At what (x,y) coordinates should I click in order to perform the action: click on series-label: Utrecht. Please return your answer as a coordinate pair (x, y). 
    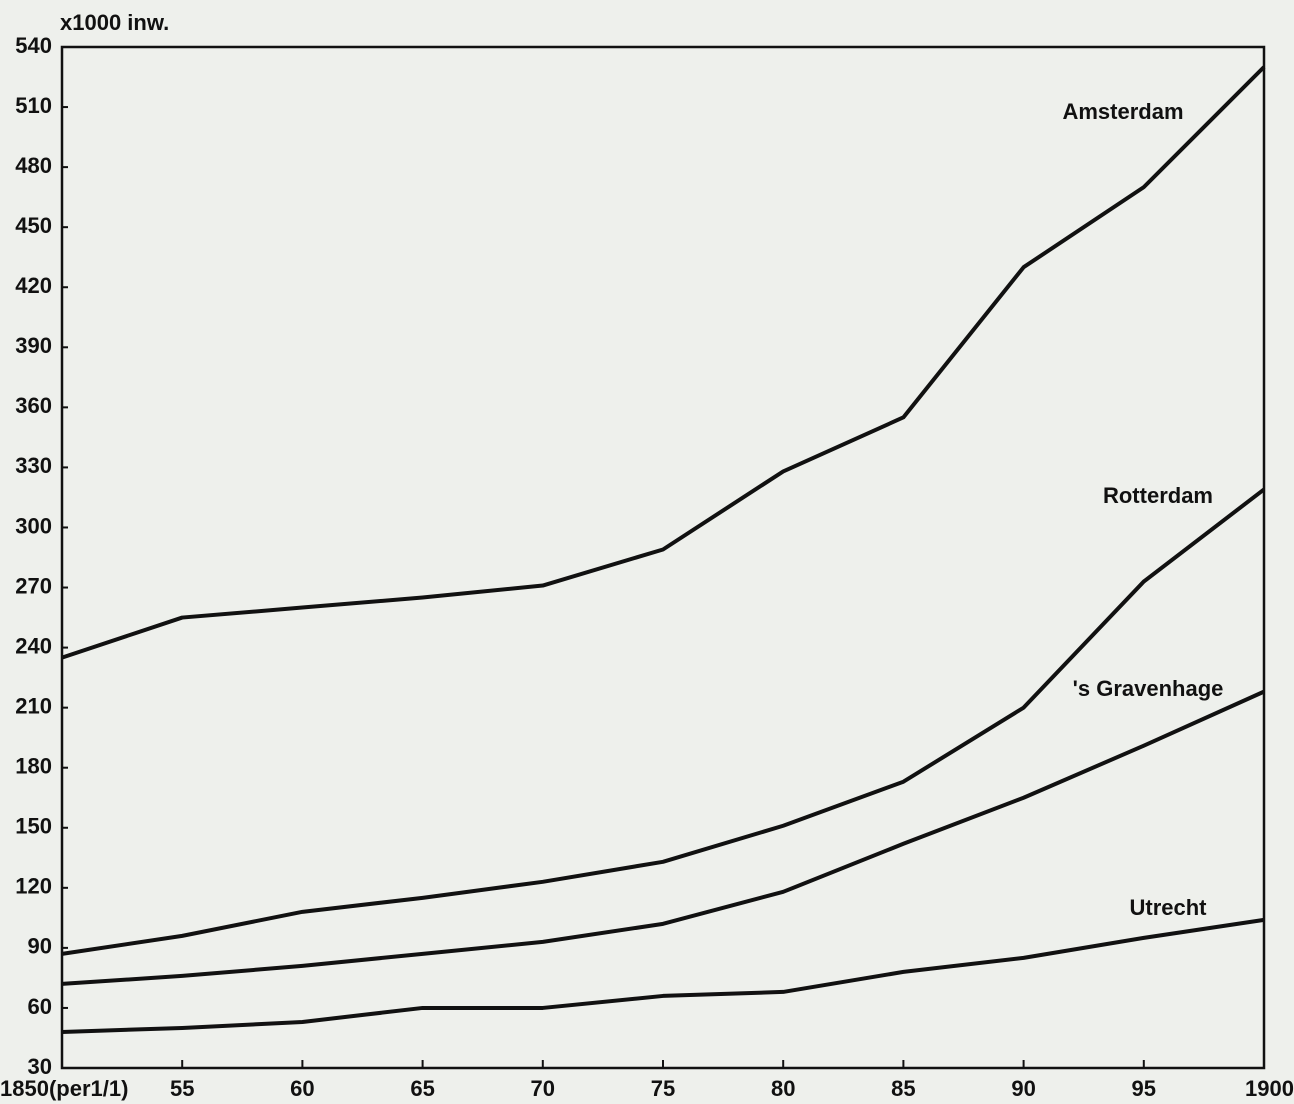
    Looking at the image, I should click on (1168, 907).